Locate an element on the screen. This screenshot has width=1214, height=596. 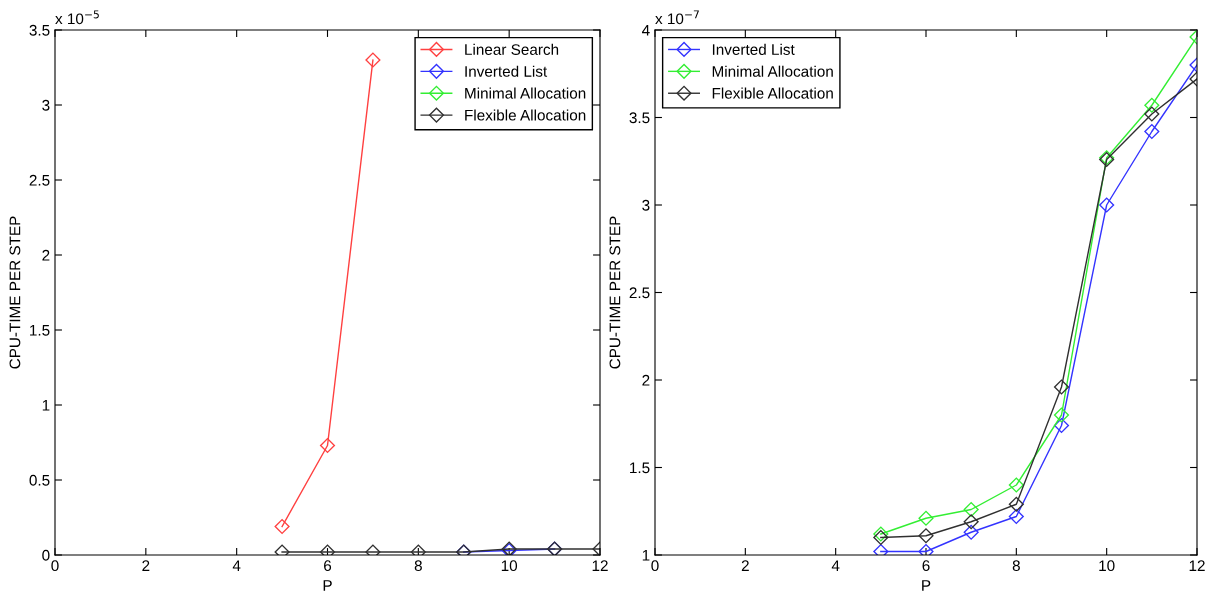
y-tick-label: 0 is located at coordinates (46, 555).